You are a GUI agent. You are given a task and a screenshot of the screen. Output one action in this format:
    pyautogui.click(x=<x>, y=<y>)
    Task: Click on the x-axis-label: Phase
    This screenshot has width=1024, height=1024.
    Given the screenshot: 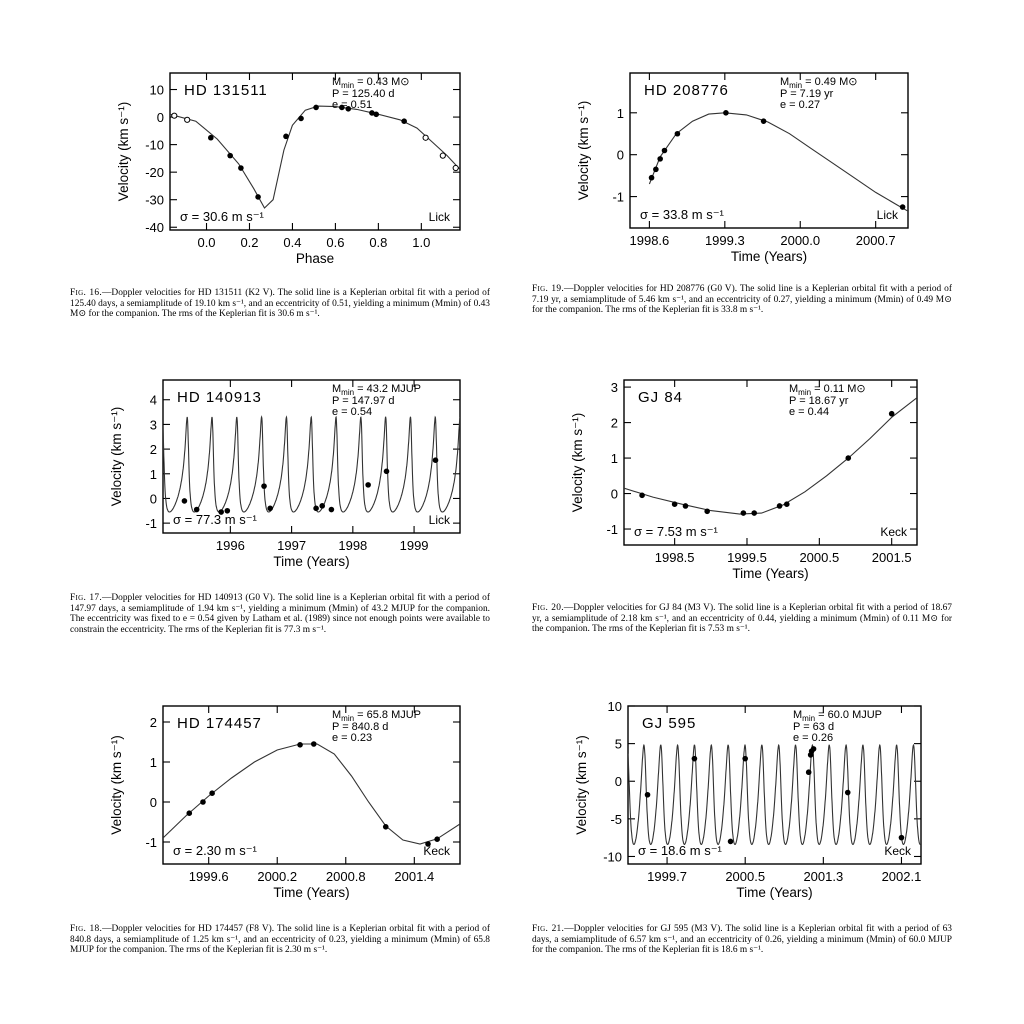 What is the action you would take?
    pyautogui.click(x=315, y=258)
    